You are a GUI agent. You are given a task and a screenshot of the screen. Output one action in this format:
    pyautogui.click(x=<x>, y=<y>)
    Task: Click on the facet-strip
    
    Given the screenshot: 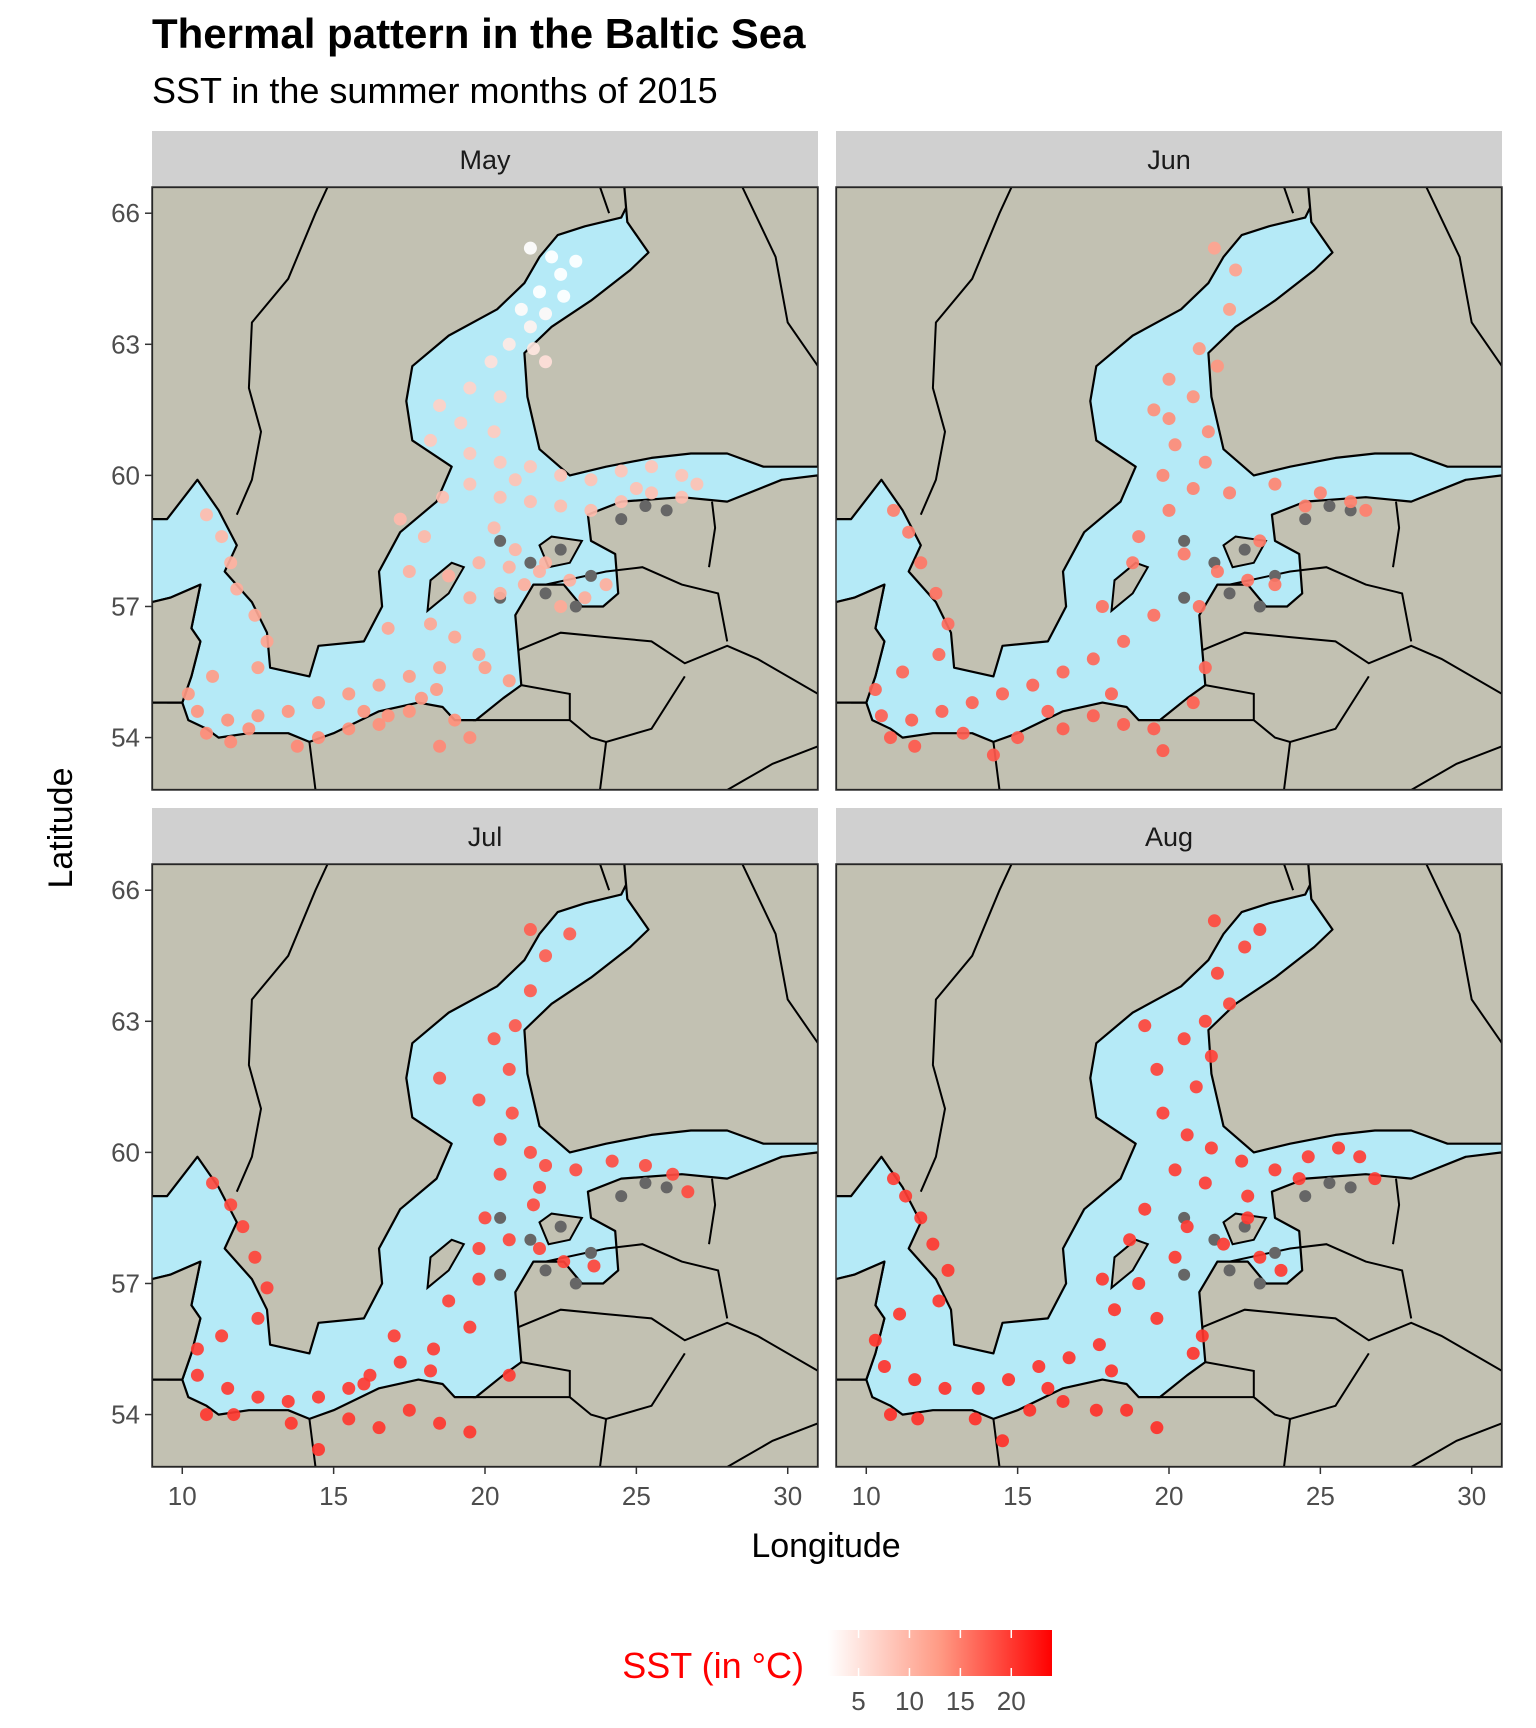 What is the action you would take?
    pyautogui.click(x=1169, y=836)
    